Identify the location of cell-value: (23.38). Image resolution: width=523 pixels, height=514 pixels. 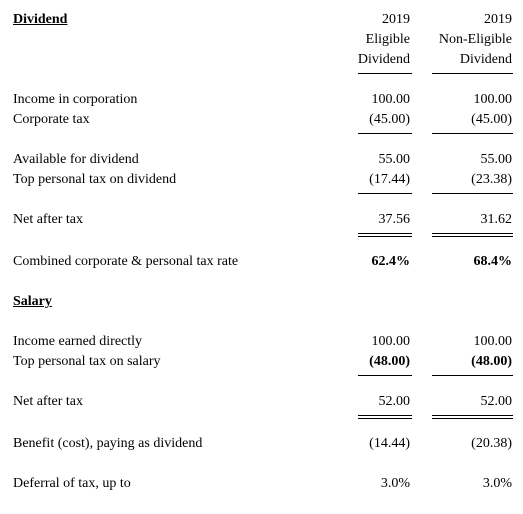
(491, 179).